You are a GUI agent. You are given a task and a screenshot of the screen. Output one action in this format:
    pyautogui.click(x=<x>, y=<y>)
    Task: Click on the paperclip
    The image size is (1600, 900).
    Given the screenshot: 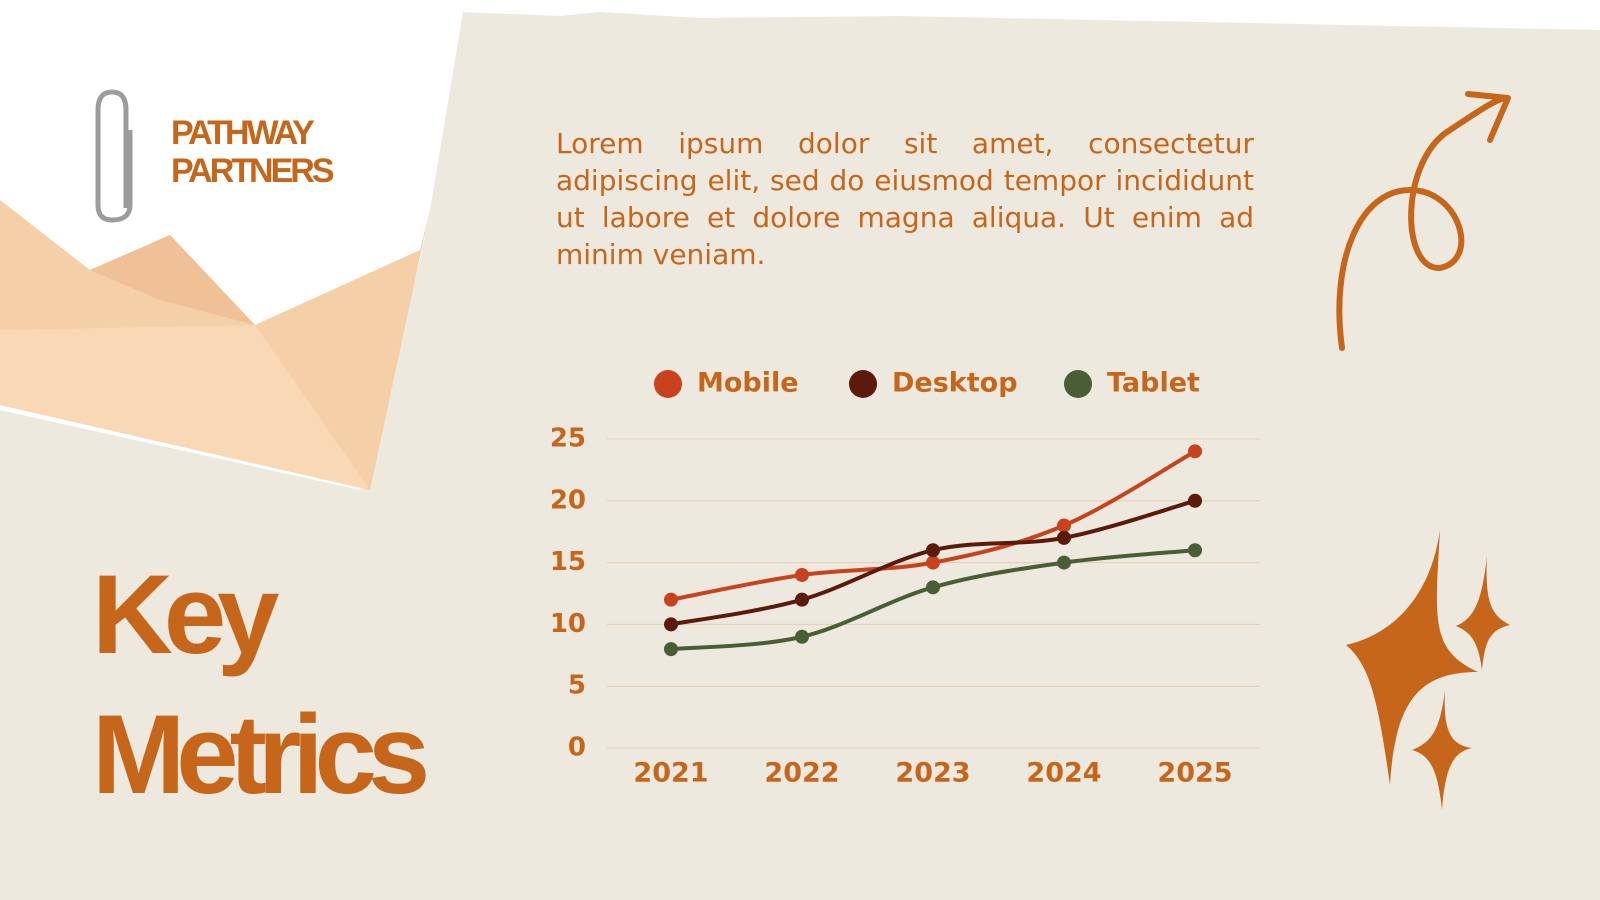 What is the action you would take?
    pyautogui.click(x=114, y=156)
    